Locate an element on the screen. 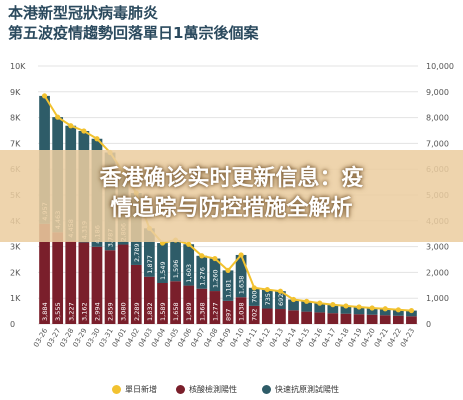  data-label-rat: 1,877 is located at coordinates (150, 264).